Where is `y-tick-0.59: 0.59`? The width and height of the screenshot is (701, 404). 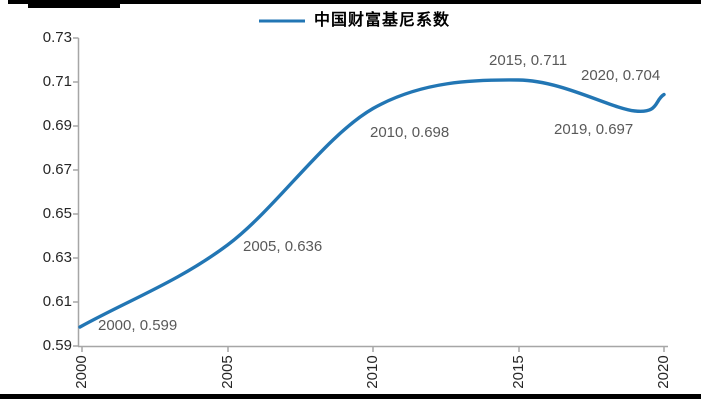
y-tick-0.59: 0.59 is located at coordinates (57, 345).